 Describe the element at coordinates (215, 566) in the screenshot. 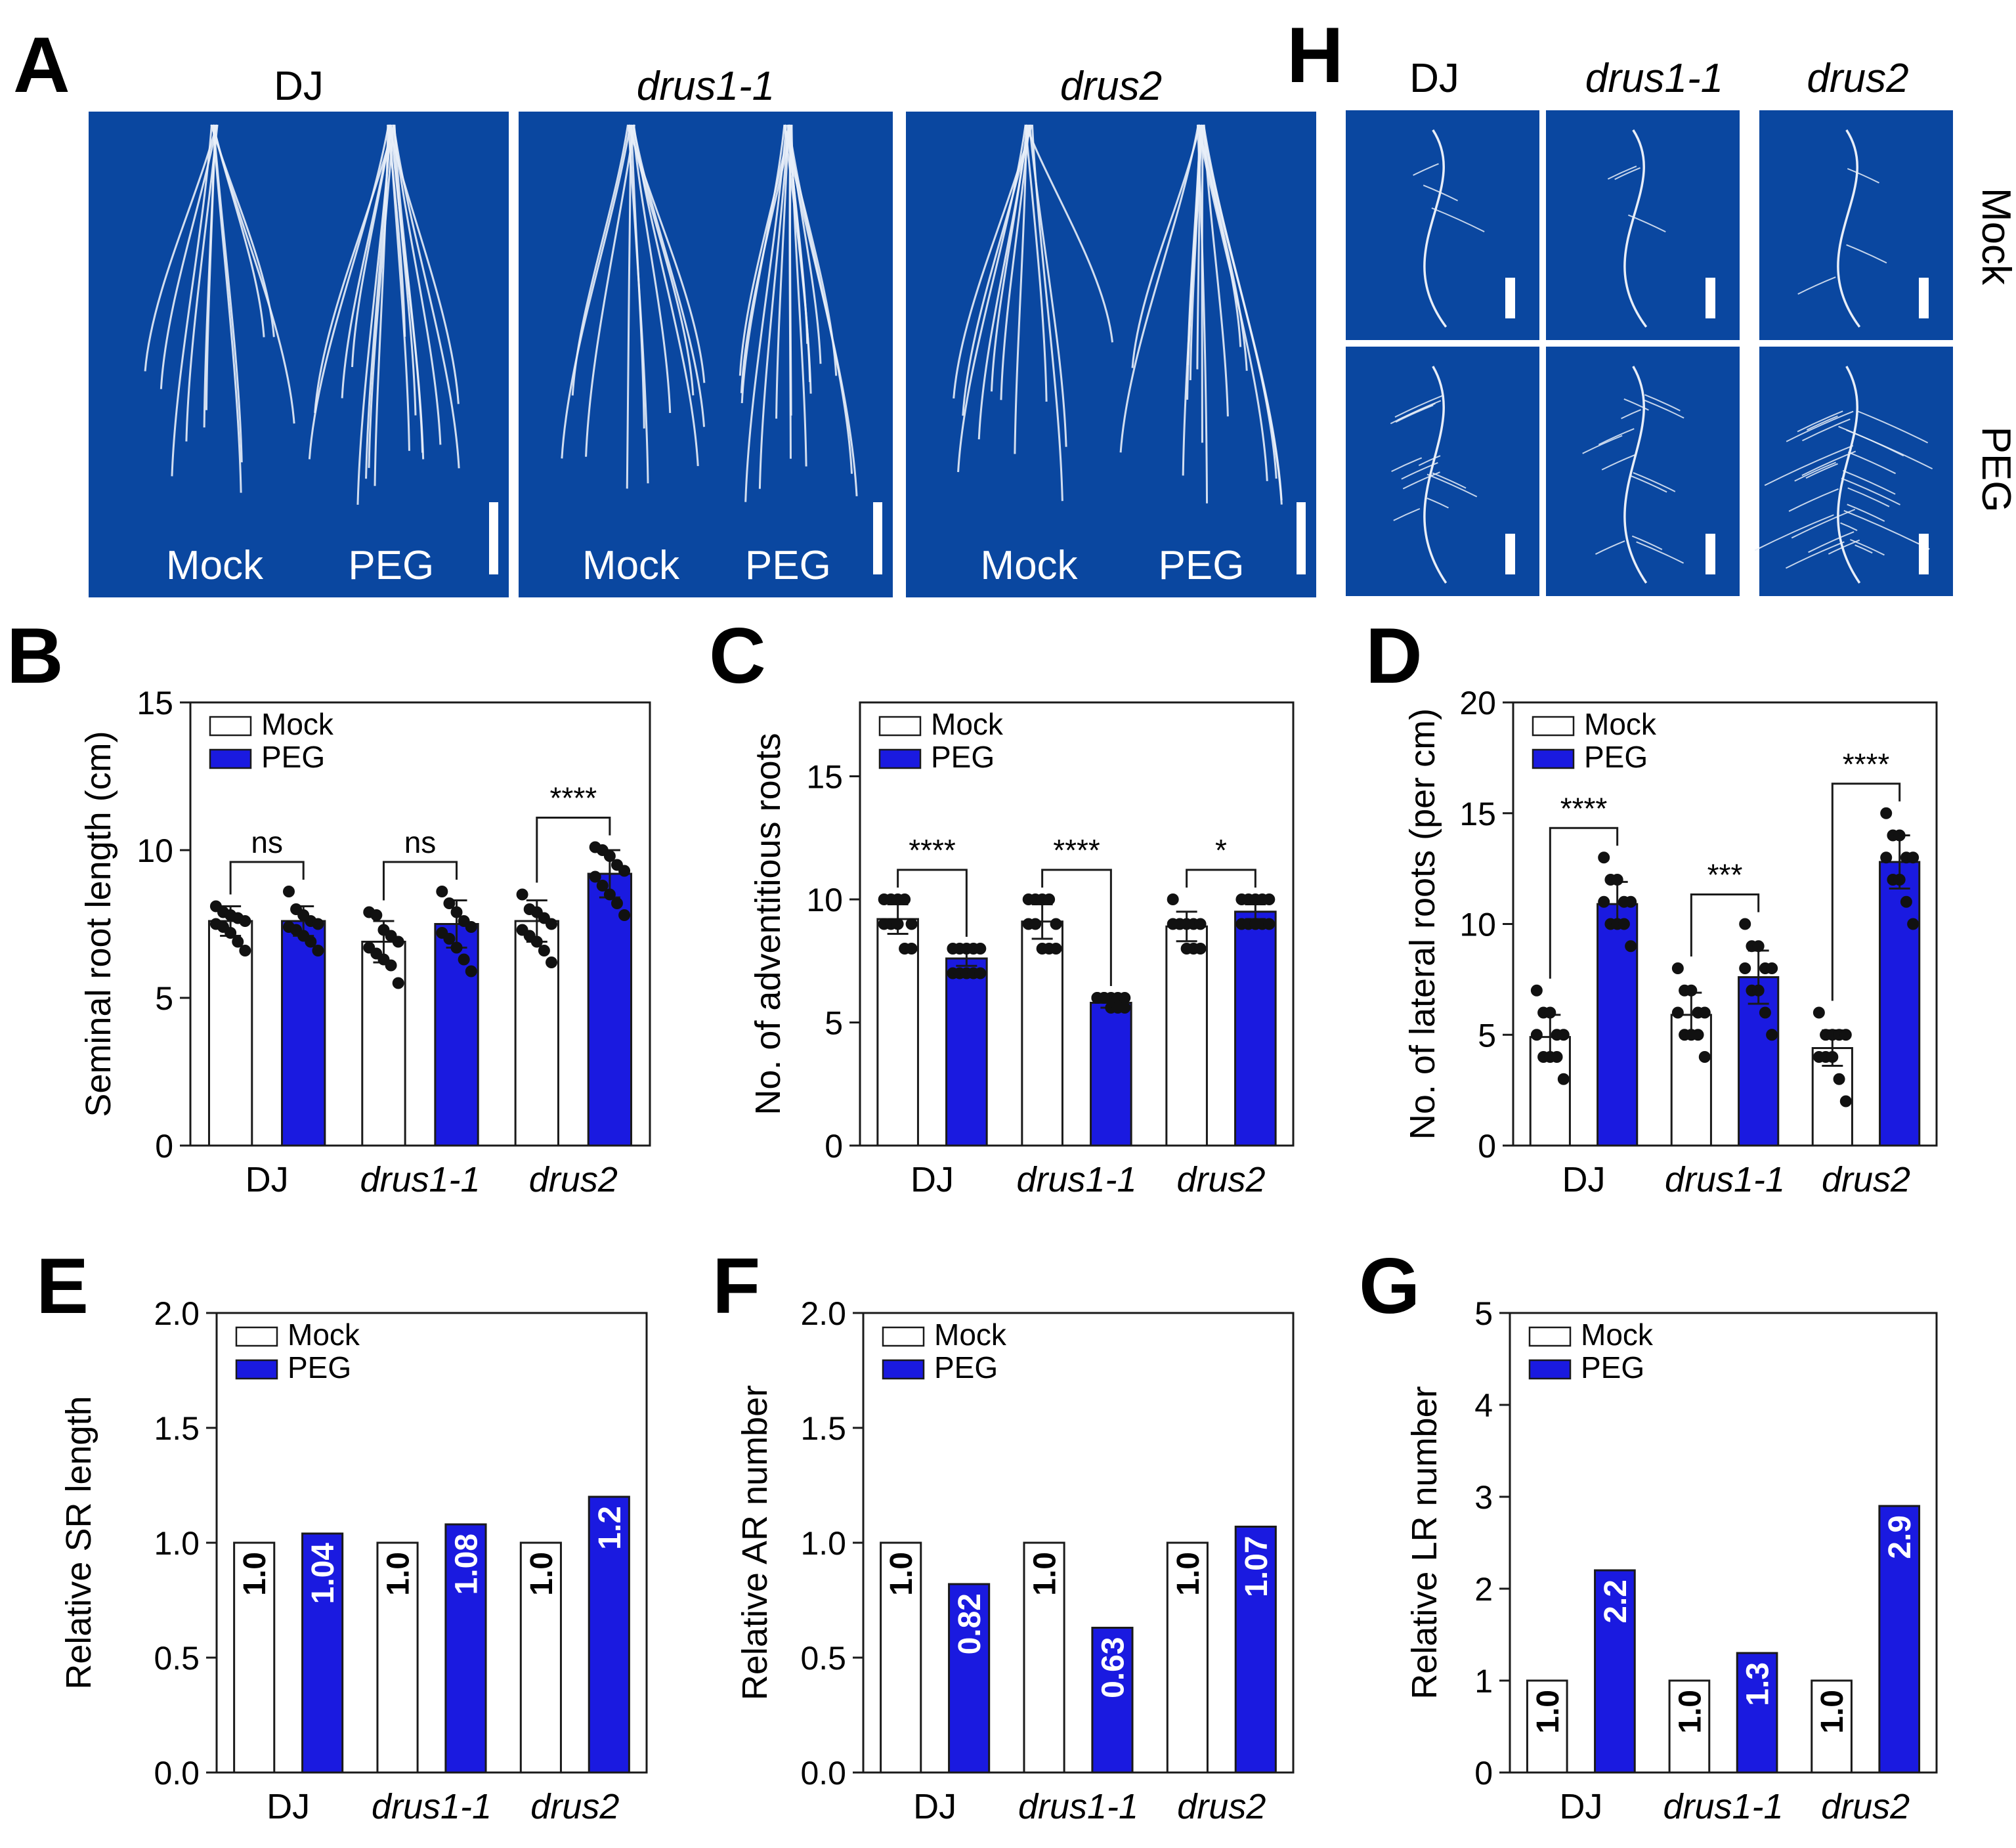

I see `condition-label: Mock` at that location.